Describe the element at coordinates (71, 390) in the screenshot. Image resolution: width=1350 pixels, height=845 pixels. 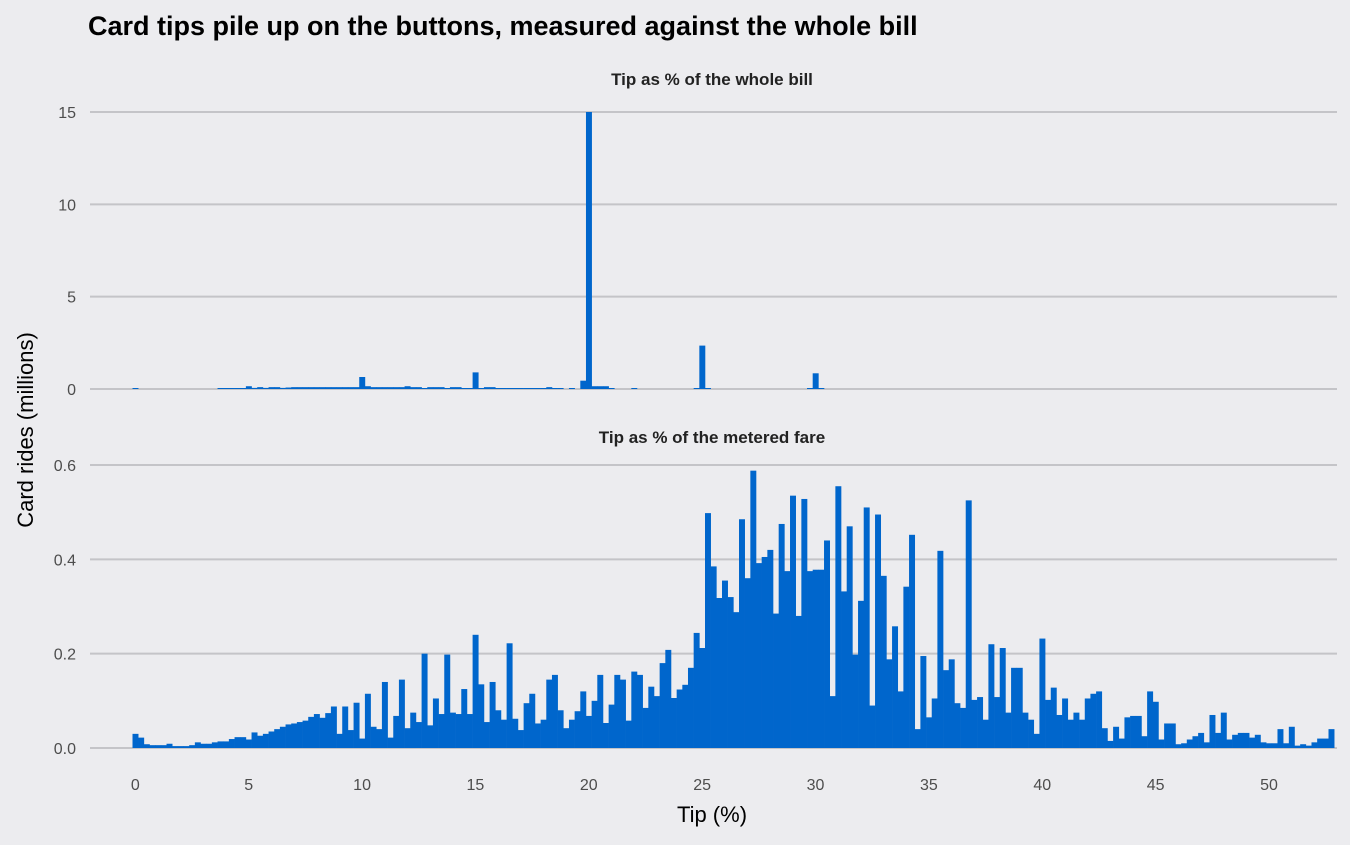
I see `y-tick-label: 0` at that location.